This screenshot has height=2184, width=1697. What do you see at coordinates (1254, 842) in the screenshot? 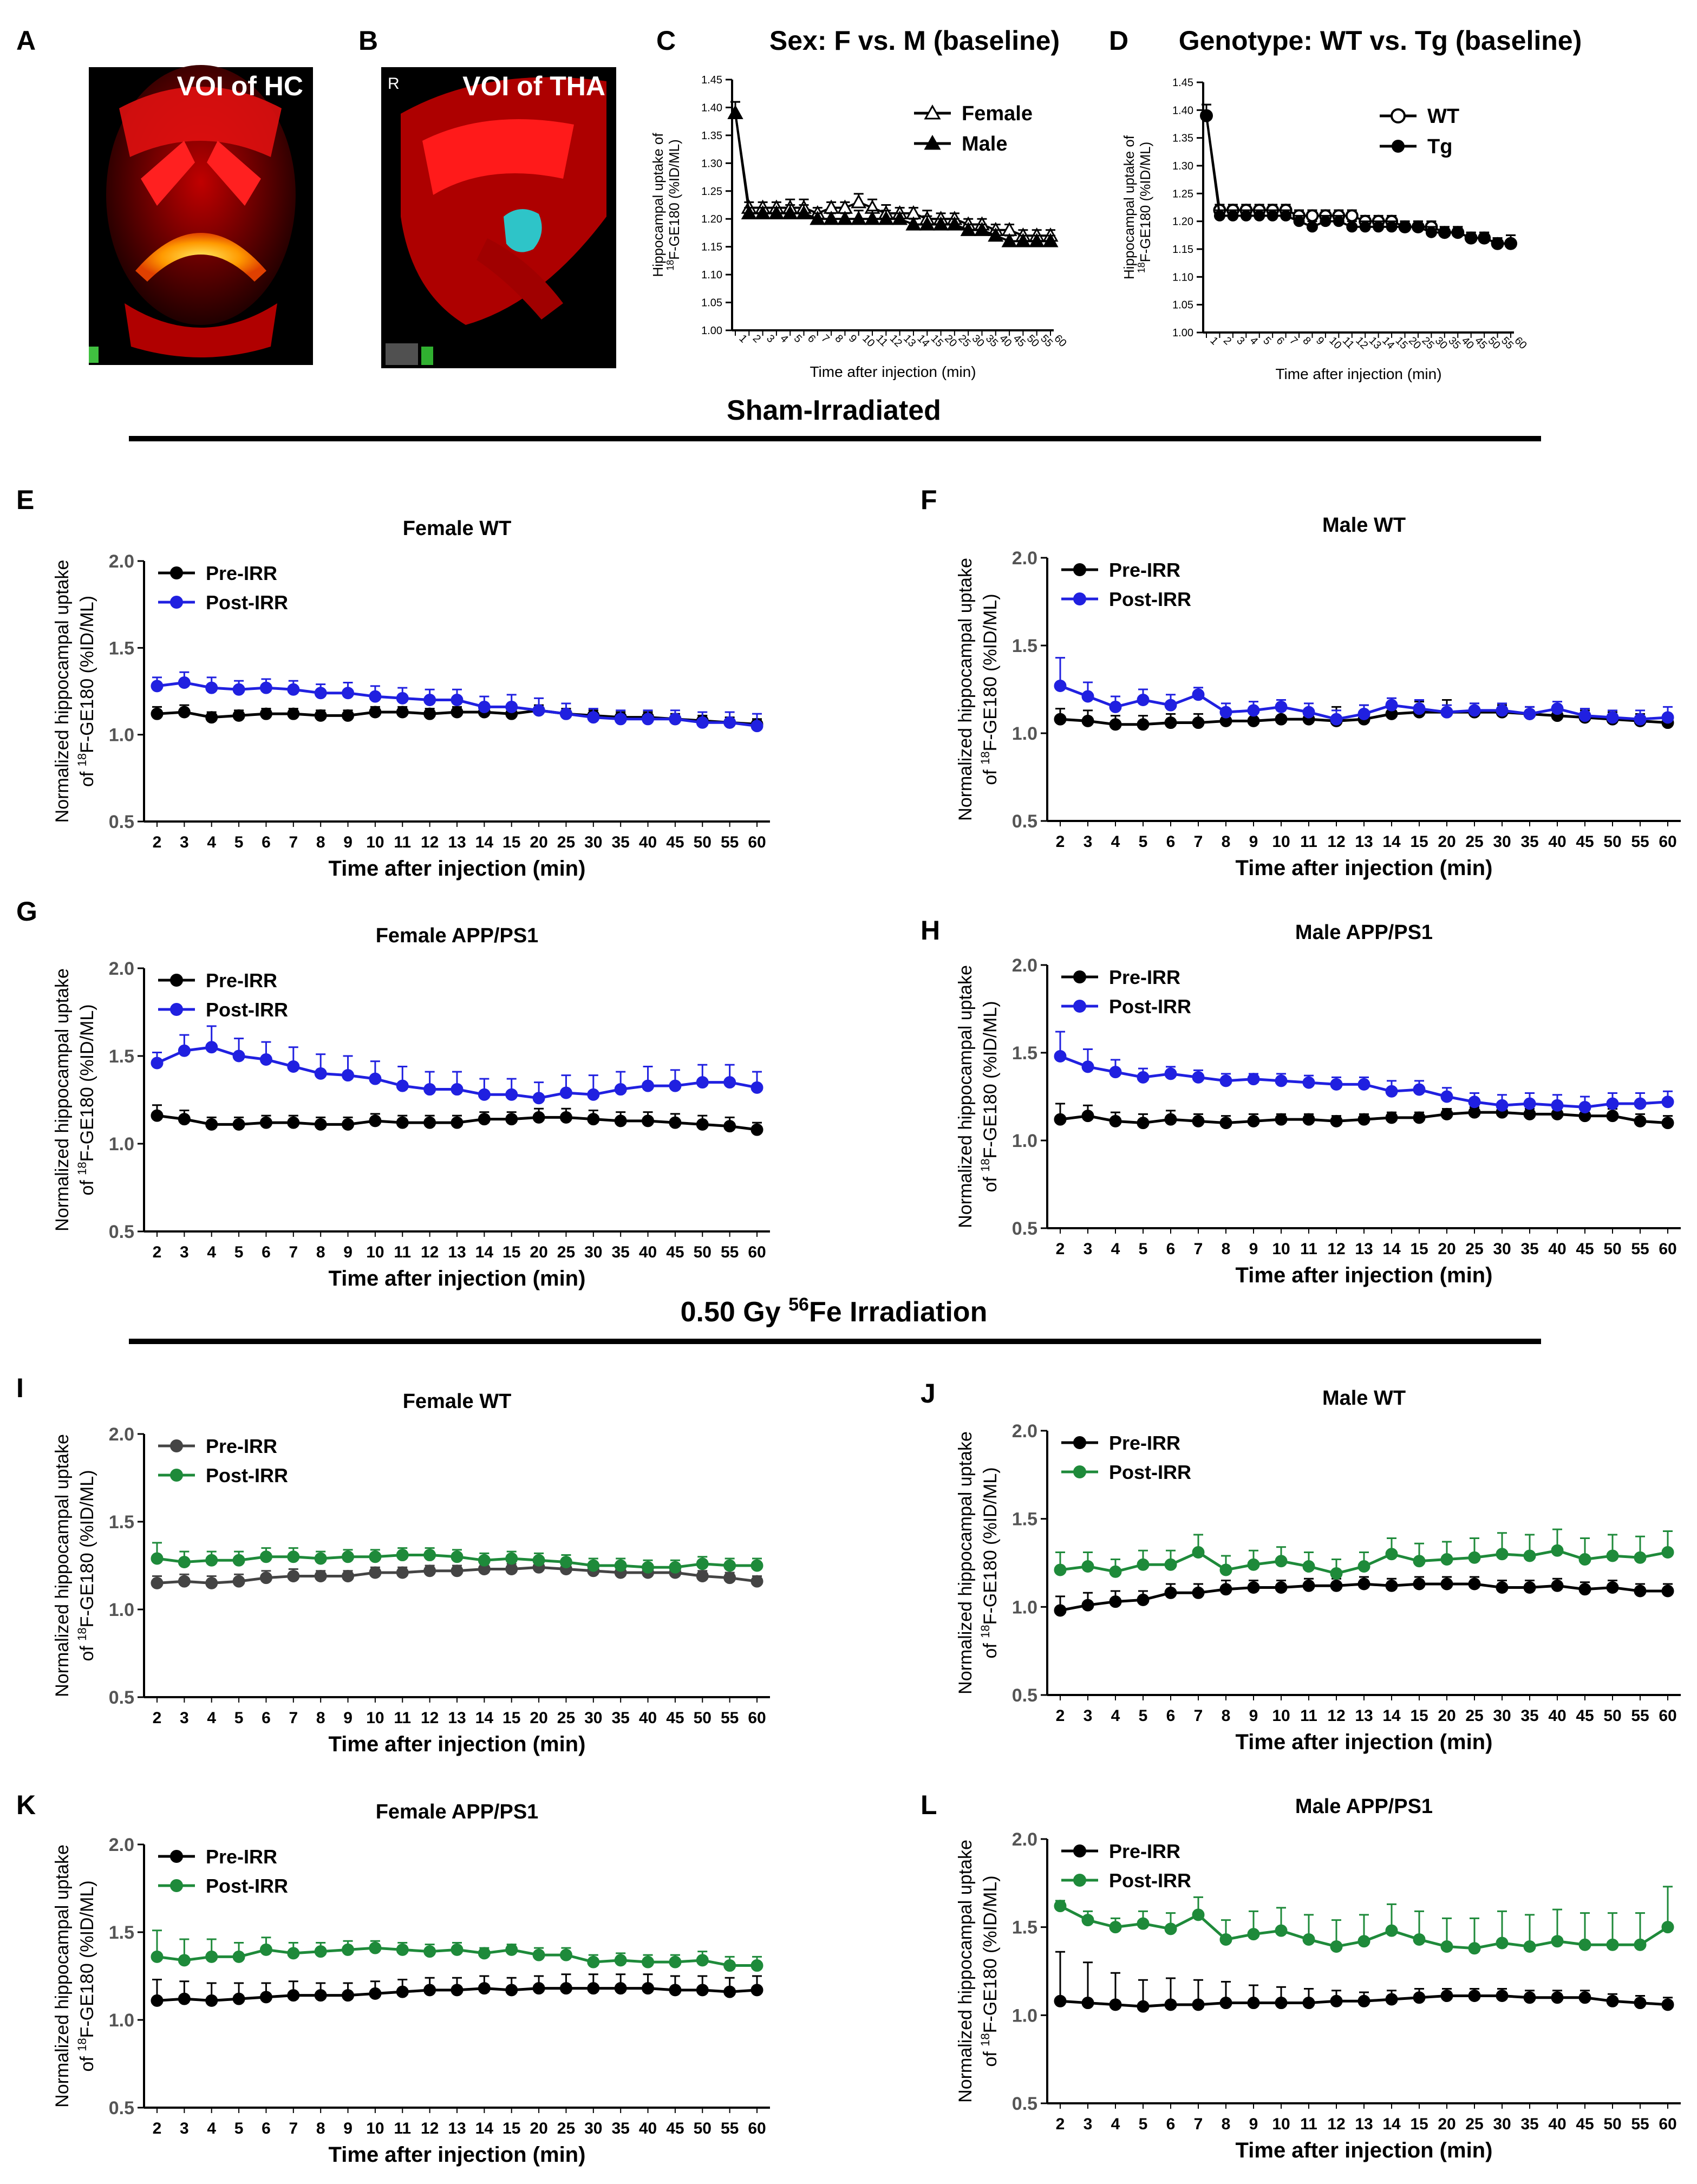
I see `chart-f-xtick-label: 9` at bounding box center [1254, 842].